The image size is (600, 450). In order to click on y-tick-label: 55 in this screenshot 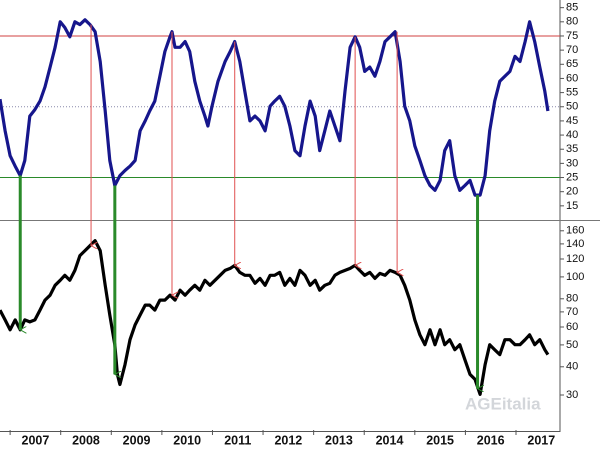, I will do `click(572, 93)`.